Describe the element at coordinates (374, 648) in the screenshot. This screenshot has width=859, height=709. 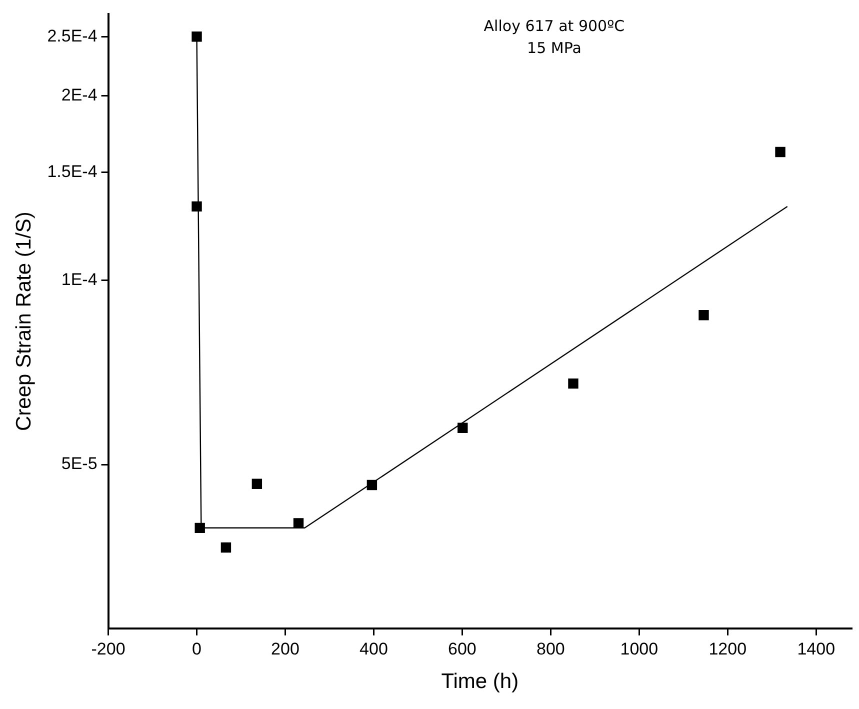
I see `x-tick-label: 400` at that location.